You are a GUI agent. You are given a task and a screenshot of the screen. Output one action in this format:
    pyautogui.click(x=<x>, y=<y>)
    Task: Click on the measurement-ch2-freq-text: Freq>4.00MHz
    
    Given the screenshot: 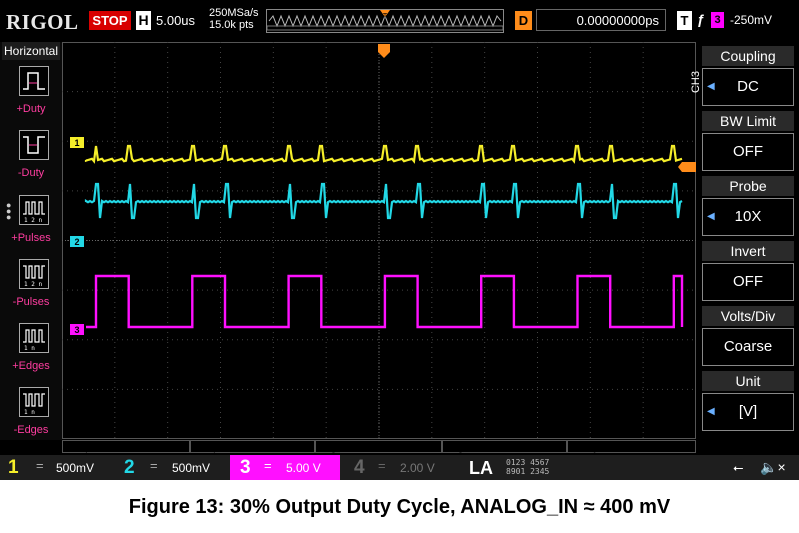 What is the action you would take?
    pyautogui.click(x=230, y=447)
    